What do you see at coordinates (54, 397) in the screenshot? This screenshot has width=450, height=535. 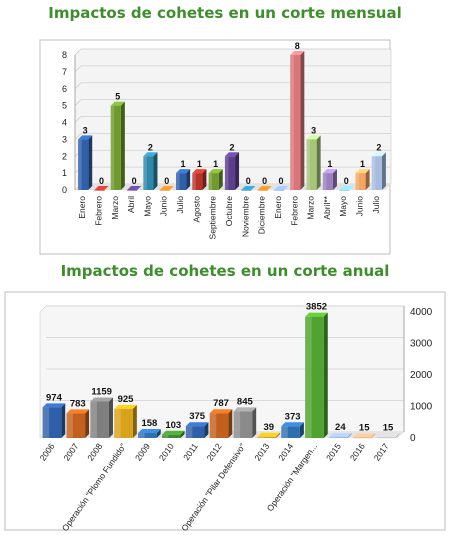 I see `chart2-data-label: 974` at bounding box center [54, 397].